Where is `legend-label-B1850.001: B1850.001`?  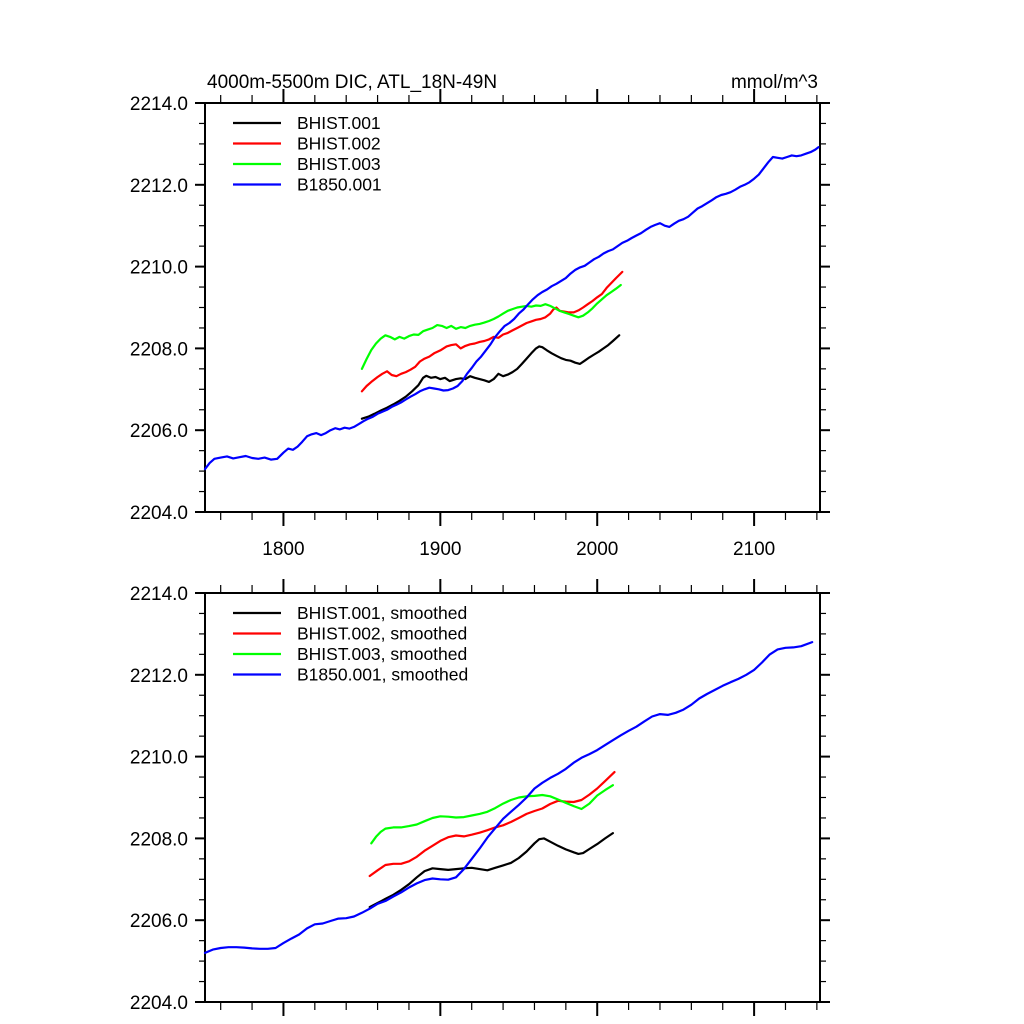
legend-label-B1850.001: B1850.001 is located at coordinates (339, 185).